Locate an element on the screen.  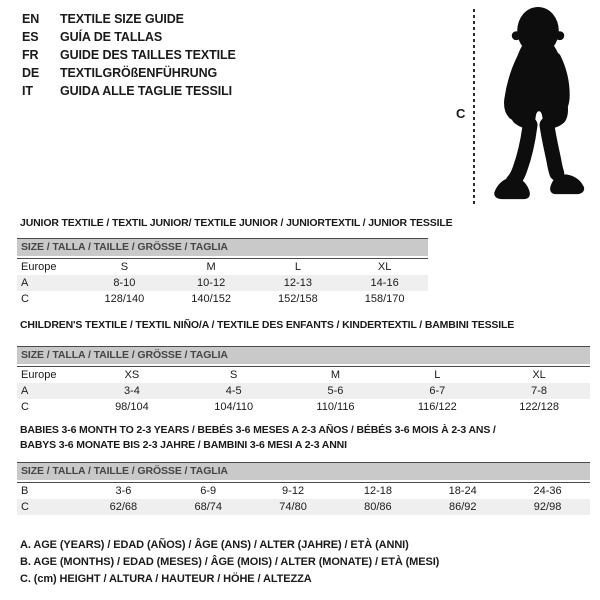
size-cell: 80/86 is located at coordinates (378, 507).